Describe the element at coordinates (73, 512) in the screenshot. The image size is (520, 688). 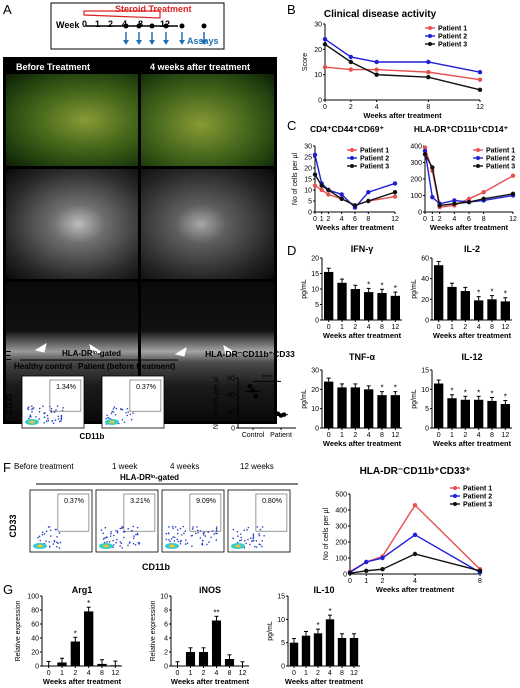
I see `flow-gate` at that location.